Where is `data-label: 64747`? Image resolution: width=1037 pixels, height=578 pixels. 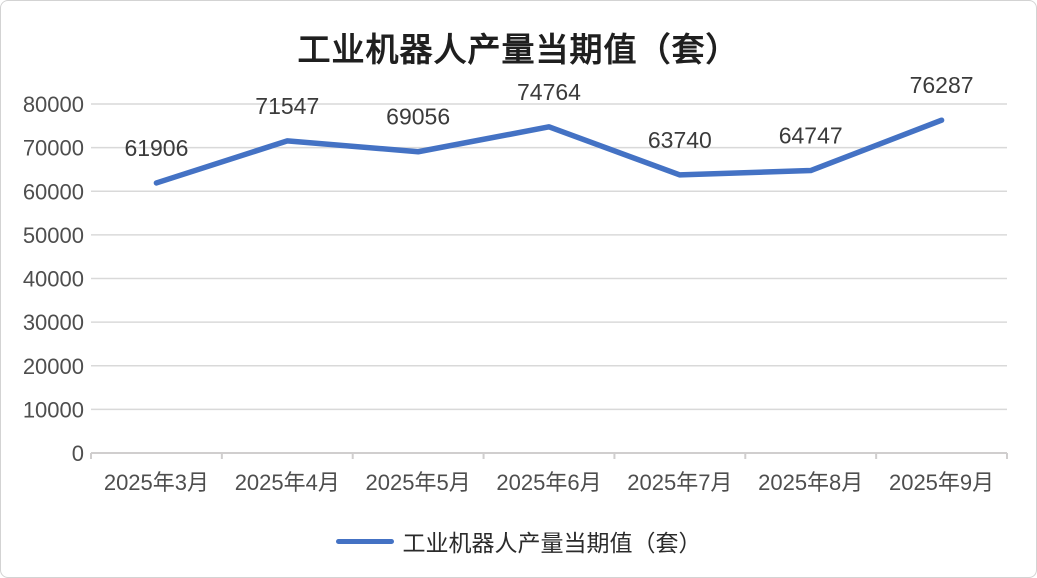 data-label: 64747 is located at coordinates (811, 136).